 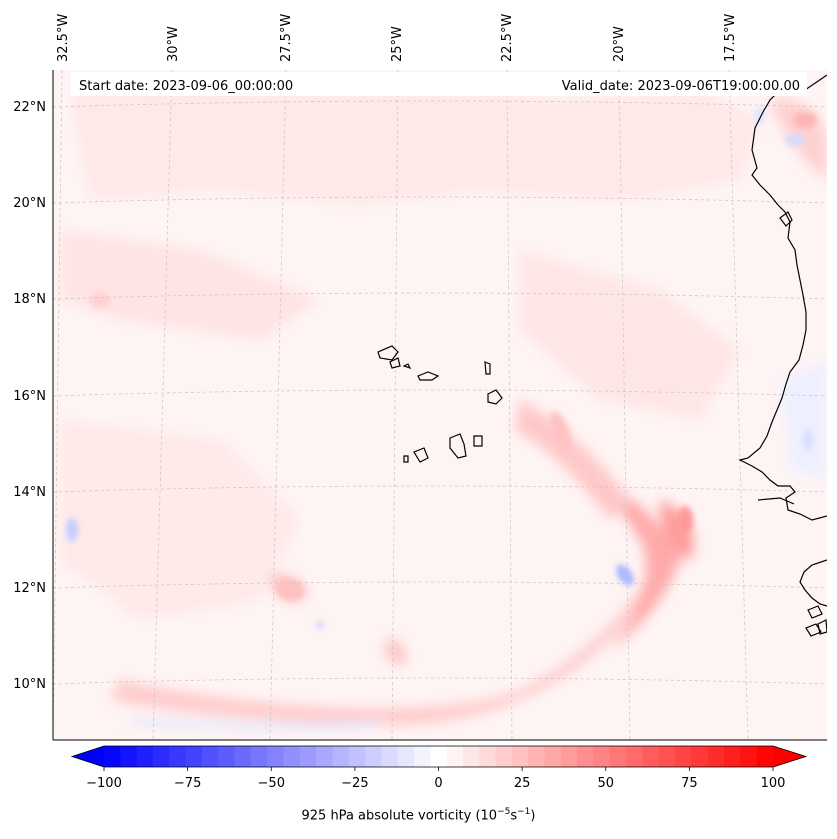 What do you see at coordinates (278, 405) in the screenshot?
I see `gridline-lon-27-5w` at bounding box center [278, 405].